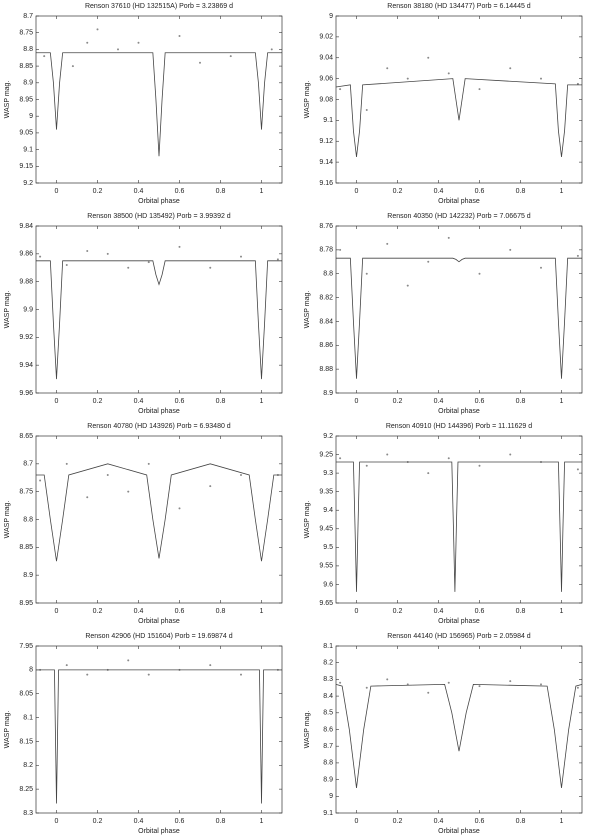 Image resolution: width=600 pixels, height=840 pixels. I want to click on y-tick-label: 7.95, so click(26, 646).